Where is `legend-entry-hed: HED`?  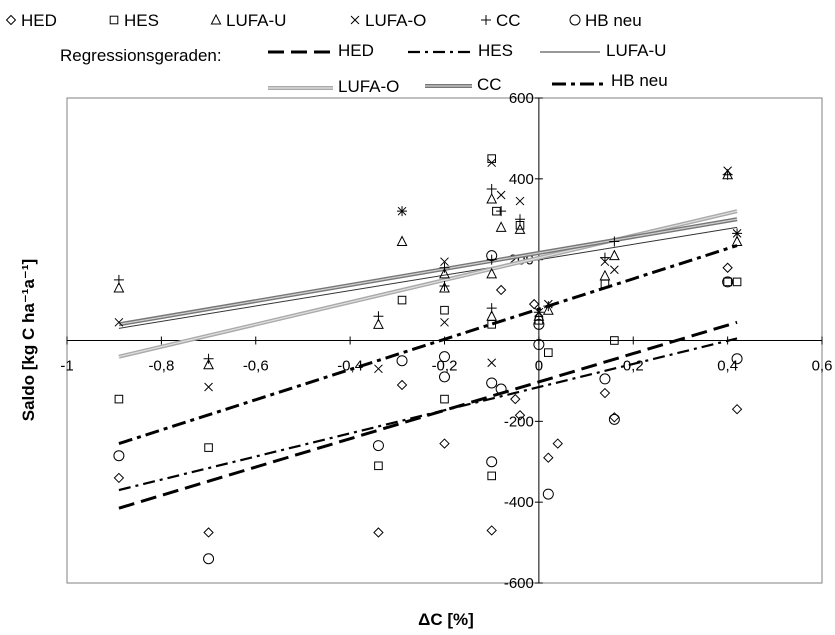 legend-entry-hed: HED is located at coordinates (31, 20).